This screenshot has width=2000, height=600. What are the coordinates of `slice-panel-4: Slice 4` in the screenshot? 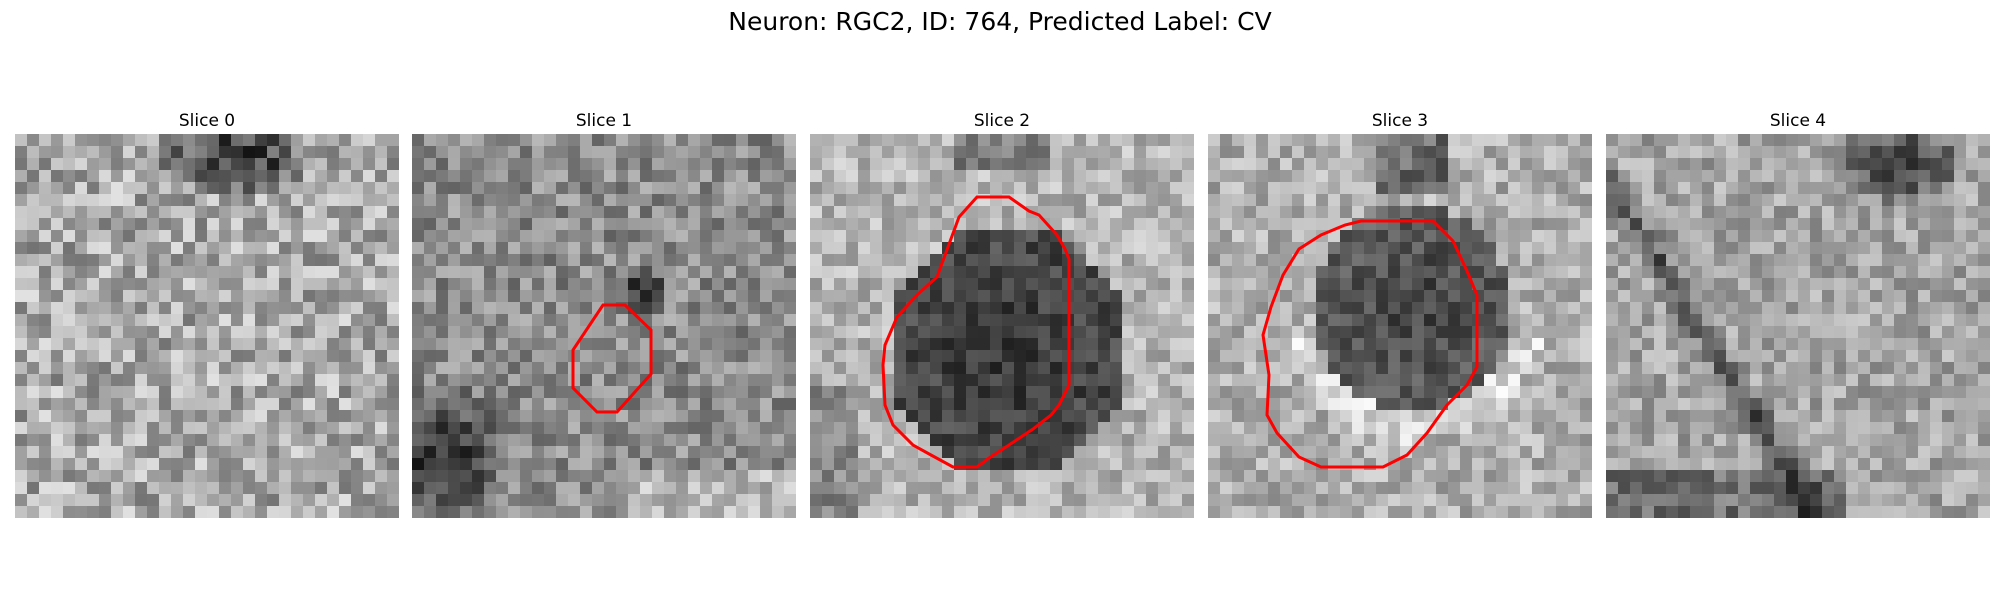 It's located at (1798, 314).